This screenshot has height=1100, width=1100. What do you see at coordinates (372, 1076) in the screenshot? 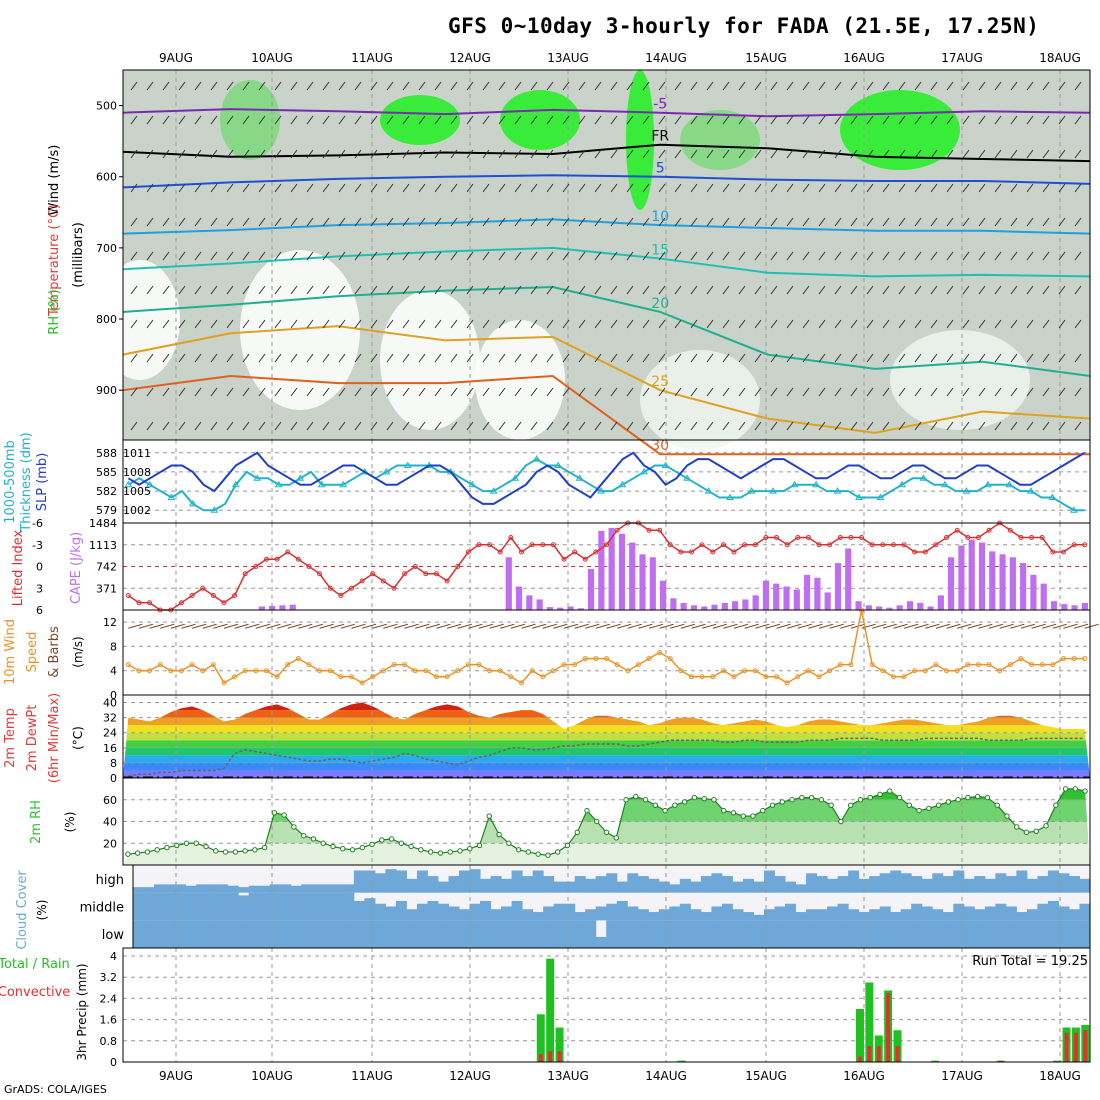
I see `bottom-date-label: 11AUG` at bounding box center [372, 1076].